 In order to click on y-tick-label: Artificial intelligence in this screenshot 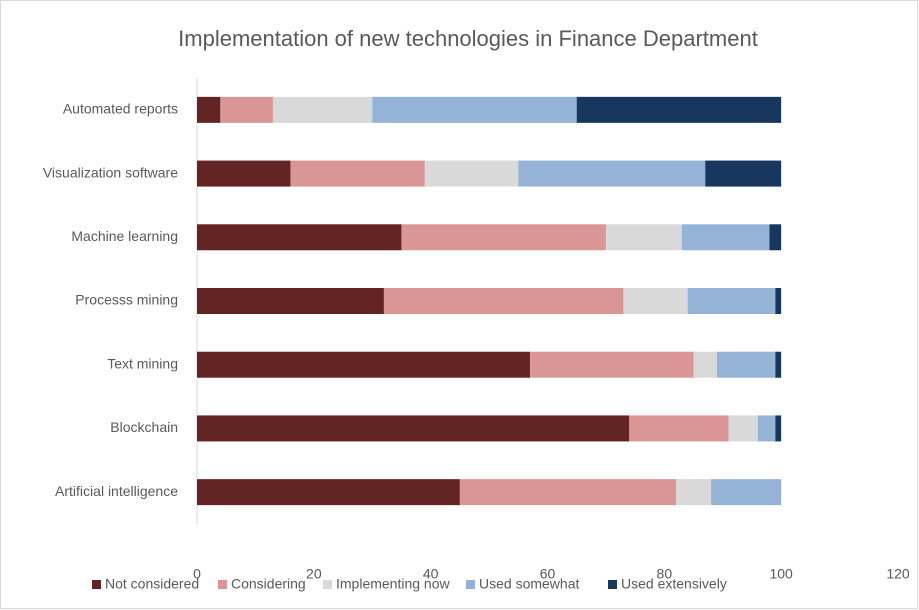, I will do `click(116, 491)`.